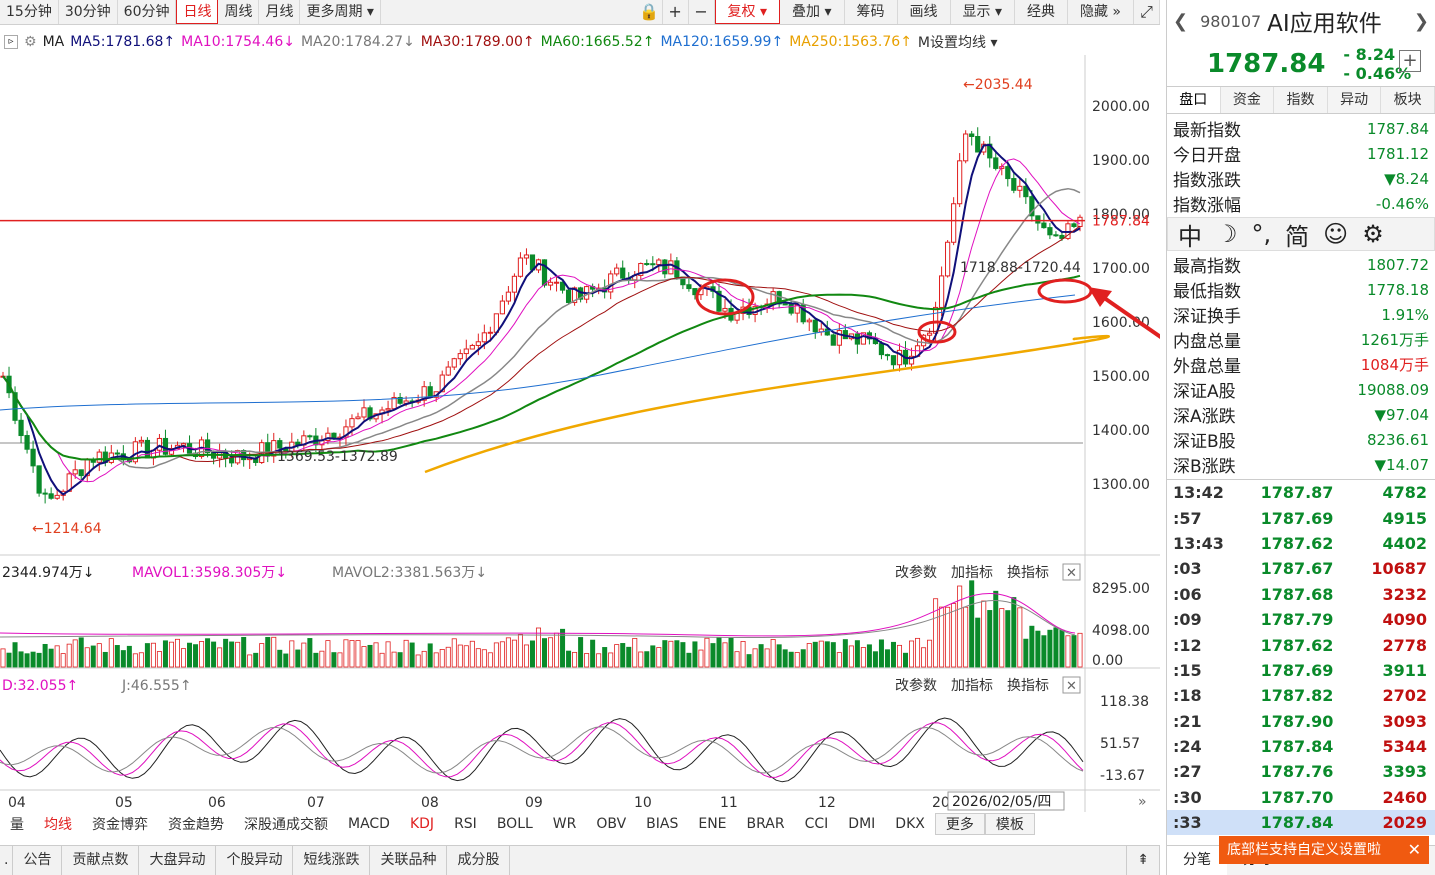  What do you see at coordinates (924, 12) in the screenshot?
I see `toolbar-btn-3: 画线` at bounding box center [924, 12].